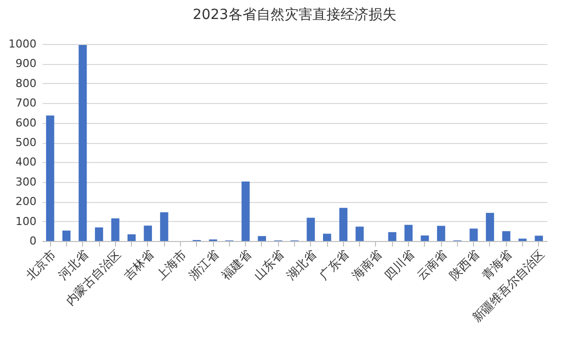 Image resolution: width=572 pixels, height=355 pixels. Describe the element at coordinates (26, 201) in the screenshot. I see `y-tick-label: 200` at that location.